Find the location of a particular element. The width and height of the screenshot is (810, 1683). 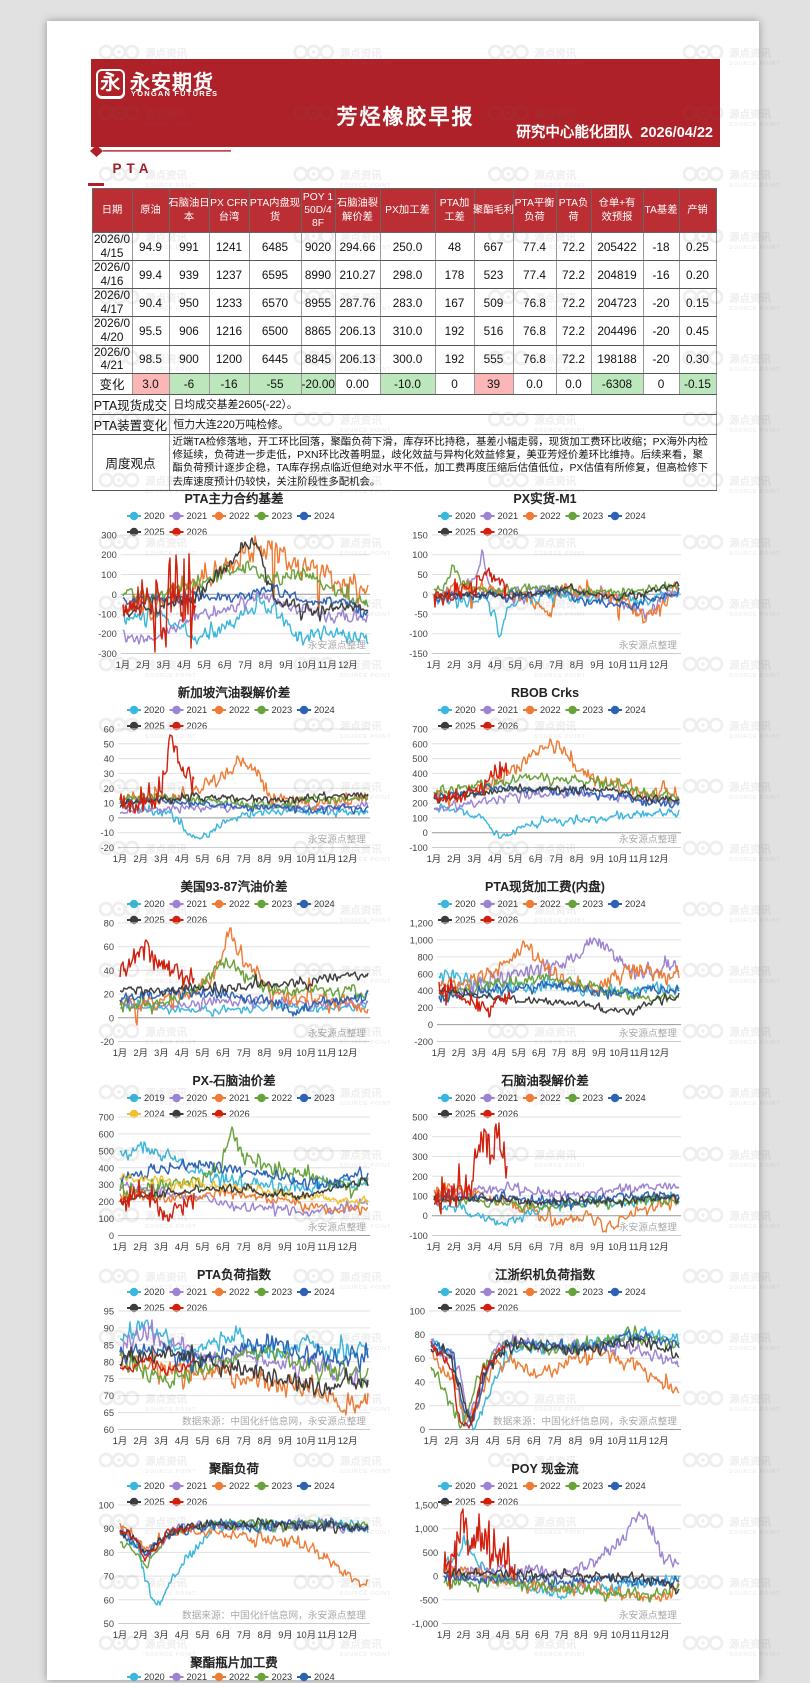

svg-text: 1,500 is located at coordinates (426, 1506).